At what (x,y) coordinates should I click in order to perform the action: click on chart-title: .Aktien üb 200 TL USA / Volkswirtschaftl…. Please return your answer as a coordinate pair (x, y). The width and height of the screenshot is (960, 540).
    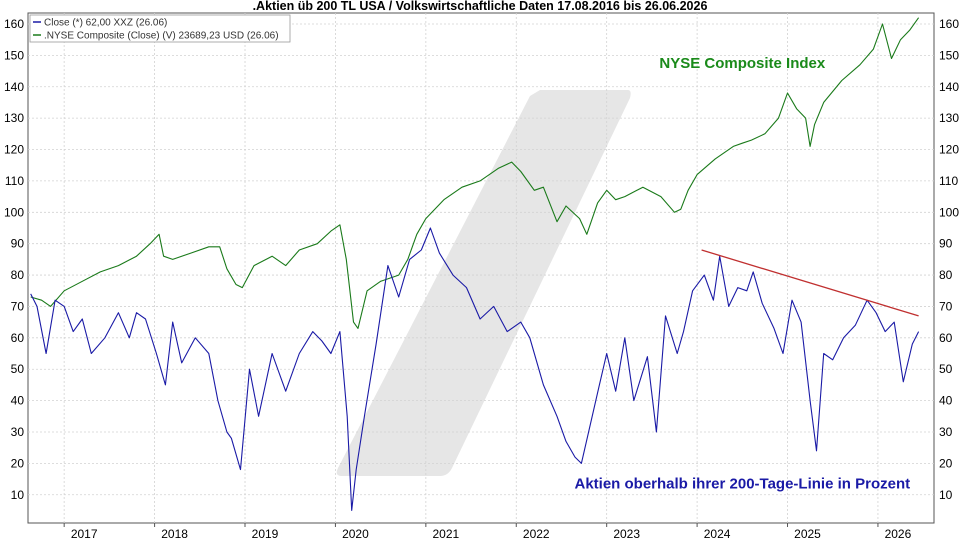
    Looking at the image, I should click on (480, 6).